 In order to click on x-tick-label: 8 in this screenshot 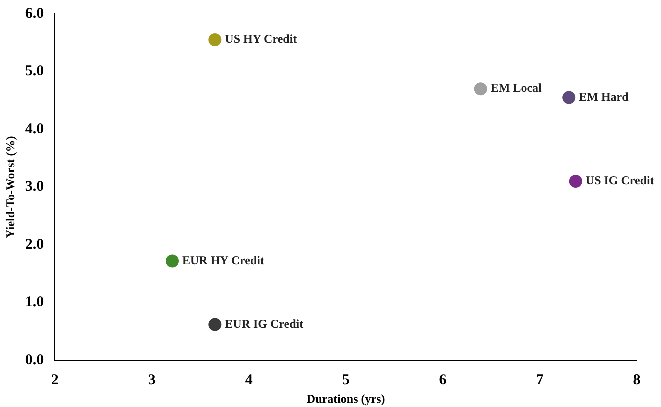, I will do `click(637, 380)`.